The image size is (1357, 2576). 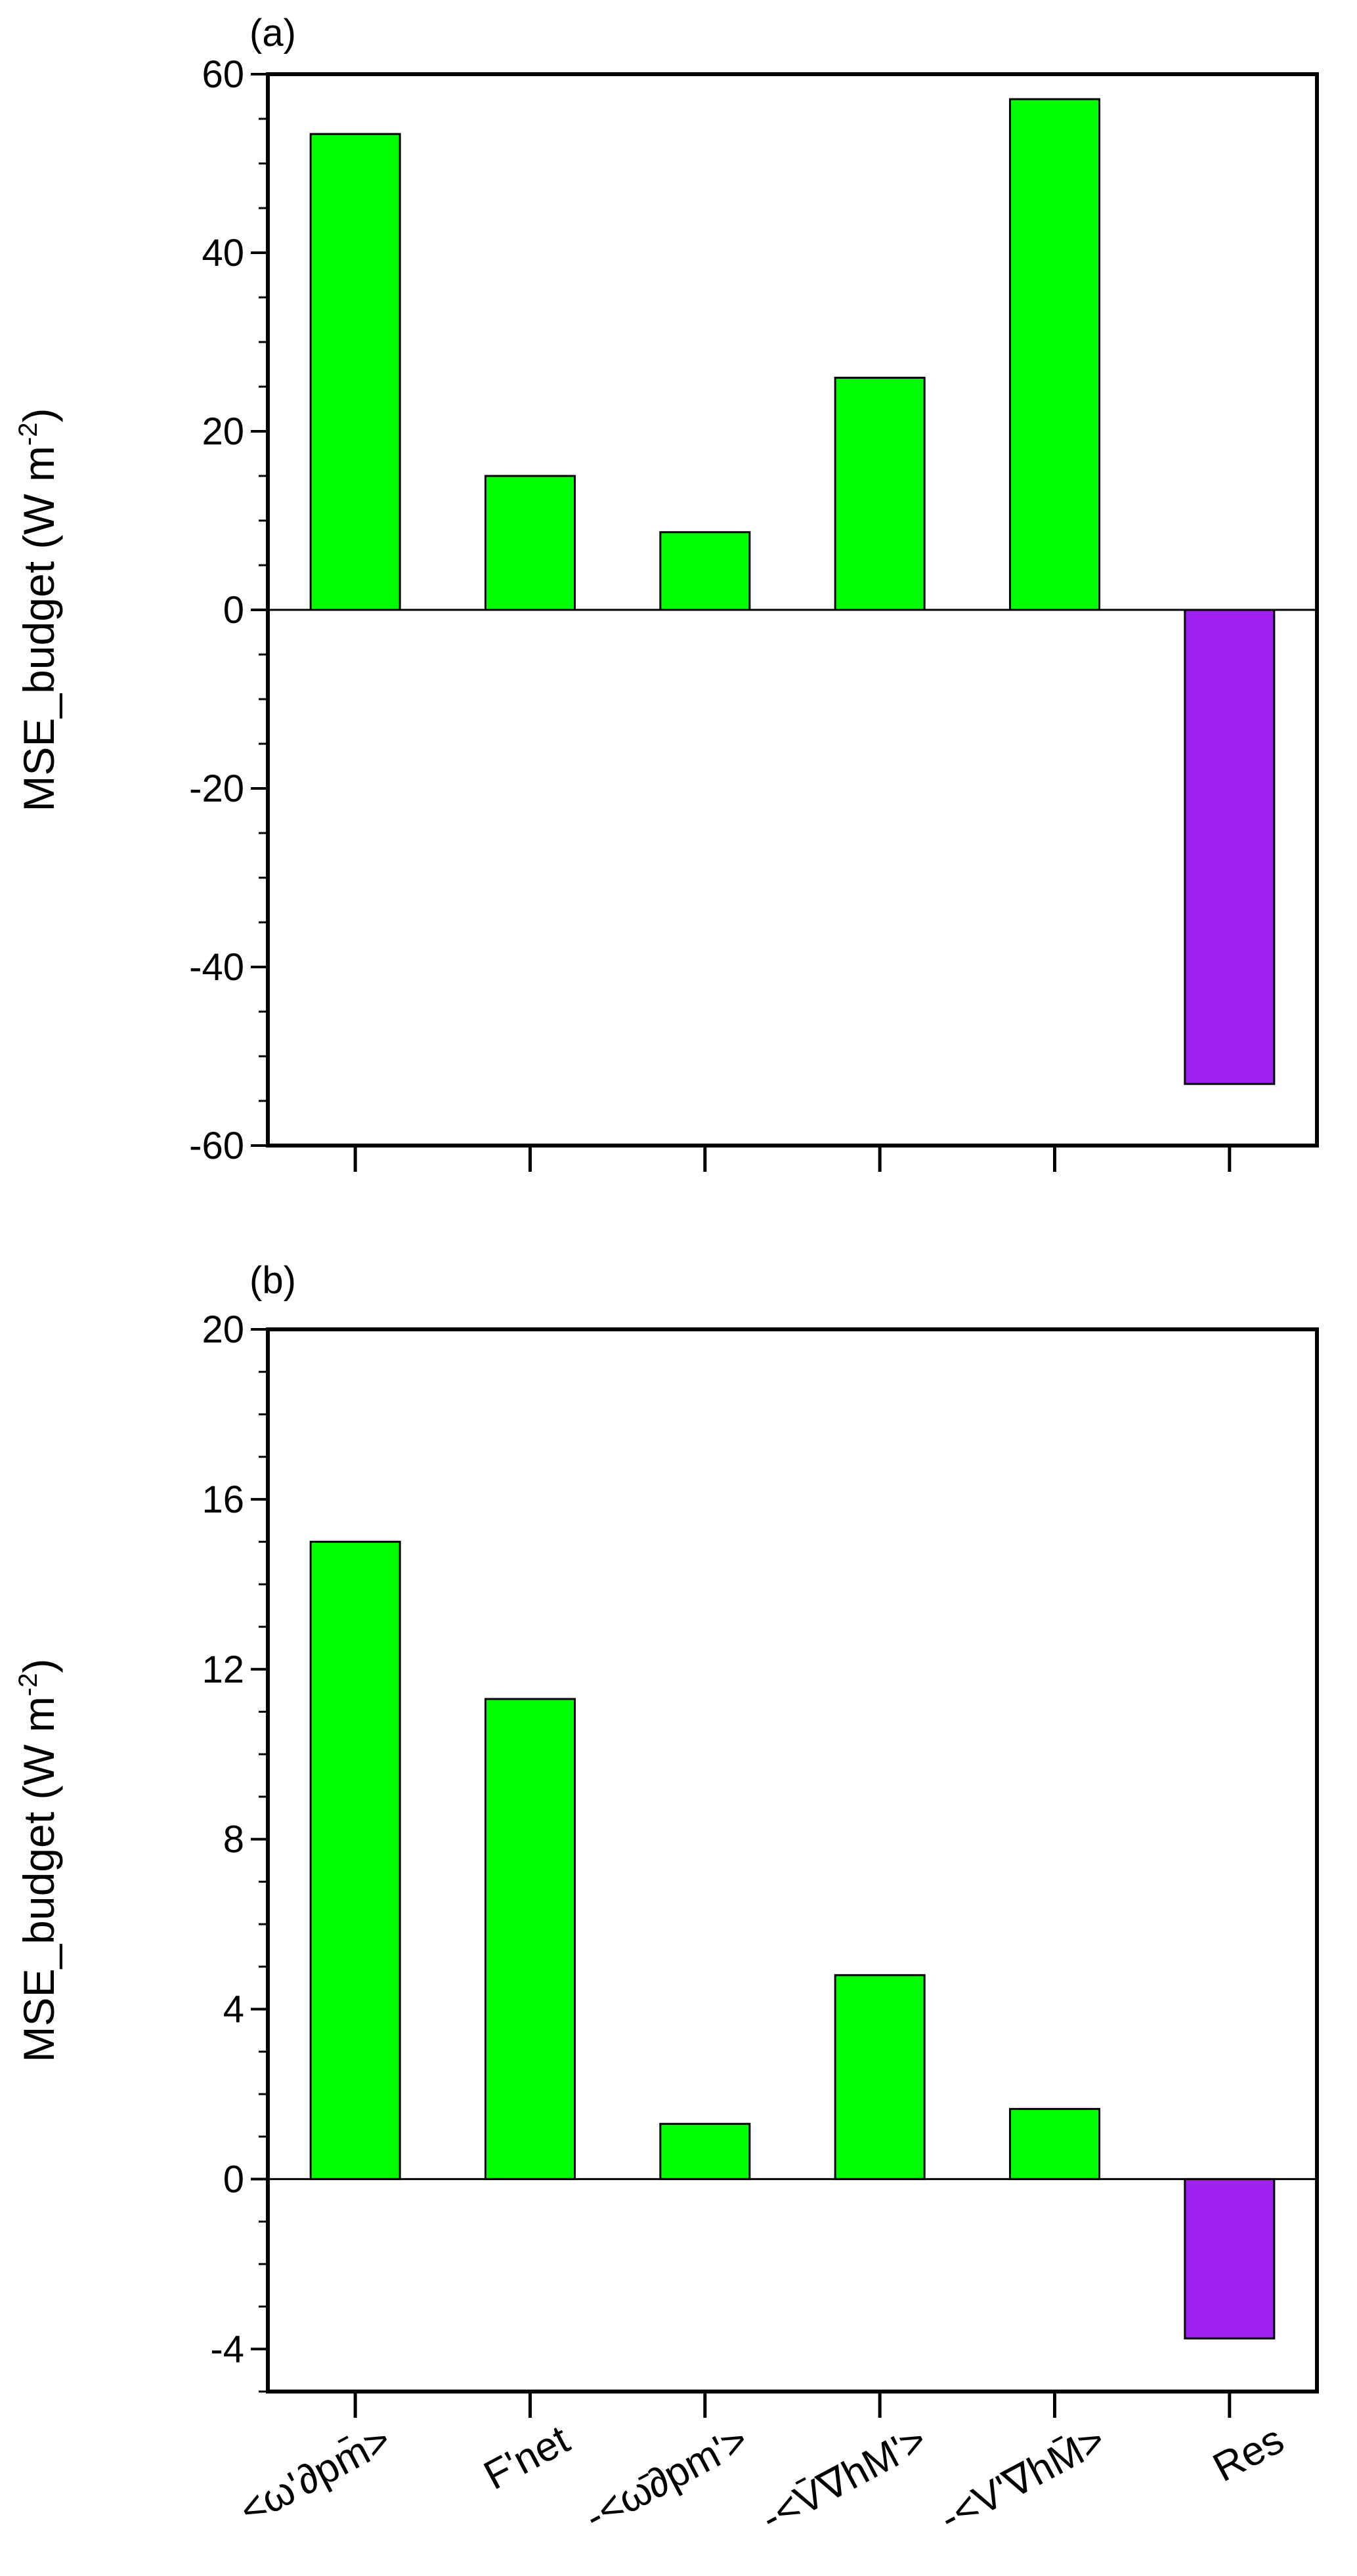 I want to click on y-tick-label: 40, so click(x=223, y=253).